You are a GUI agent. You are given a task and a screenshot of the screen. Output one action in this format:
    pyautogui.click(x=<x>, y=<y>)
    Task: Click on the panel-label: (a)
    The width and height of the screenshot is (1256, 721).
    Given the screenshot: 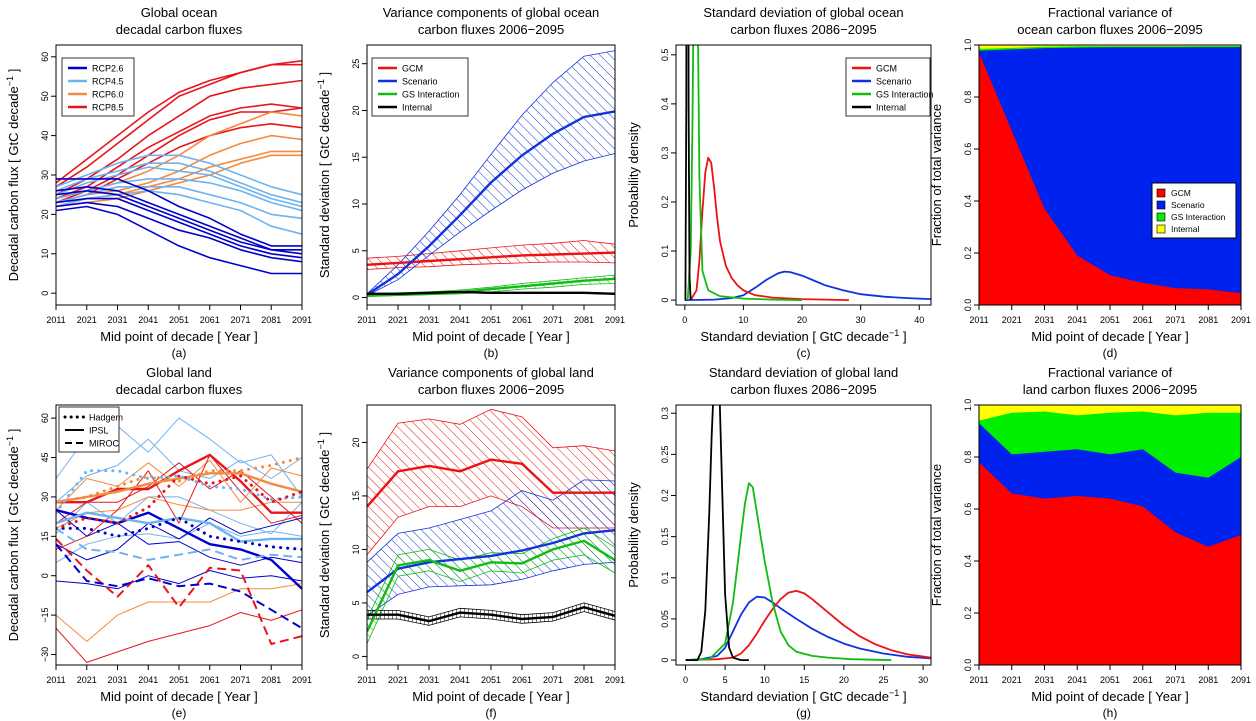 What is the action you would take?
    pyautogui.click(x=179, y=353)
    